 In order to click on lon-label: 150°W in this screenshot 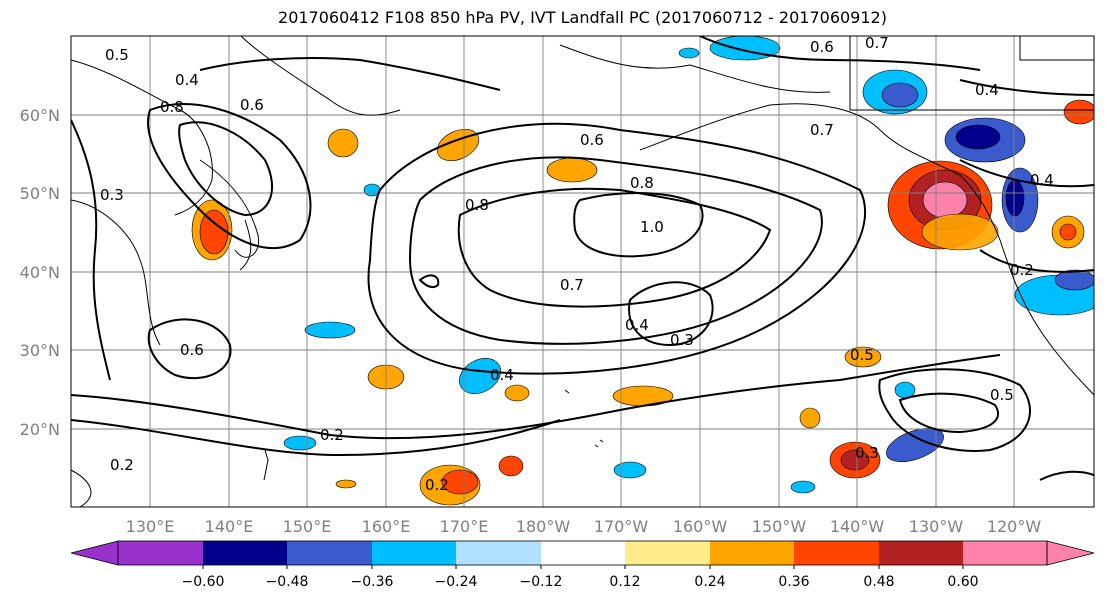, I will do `click(779, 526)`.